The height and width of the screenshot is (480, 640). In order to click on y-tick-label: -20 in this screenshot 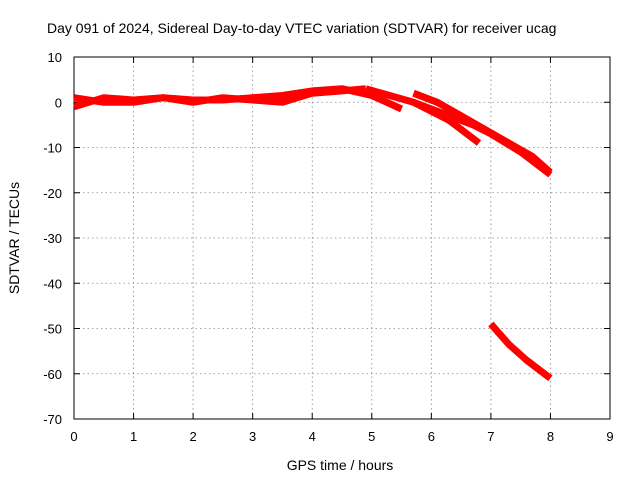, I will do `click(52, 193)`.